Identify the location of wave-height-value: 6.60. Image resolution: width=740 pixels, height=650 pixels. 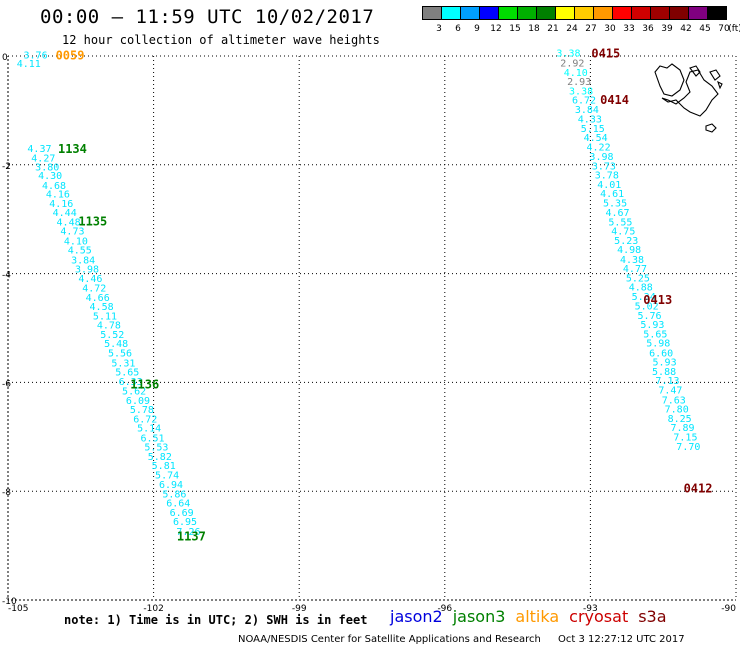
(661, 353).